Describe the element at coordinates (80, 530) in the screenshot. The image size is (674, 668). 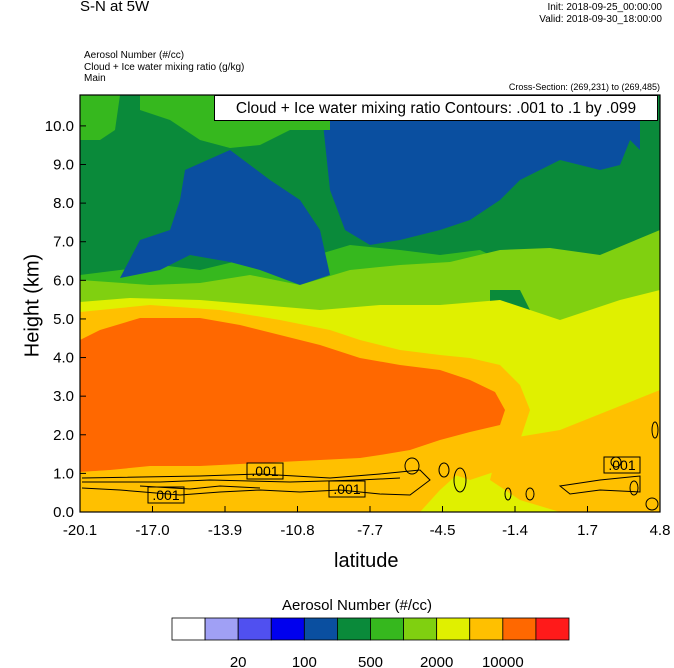
I see `x-tick-label: -20.1` at that location.